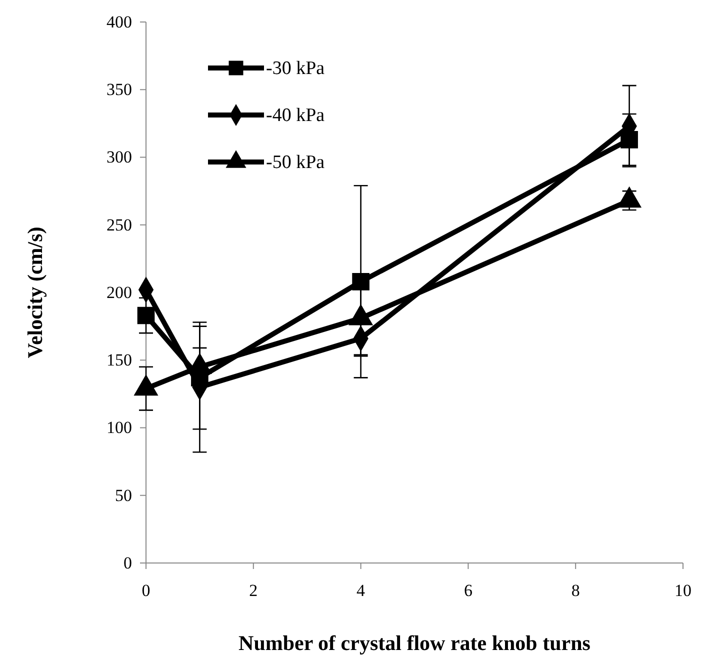  I want to click on y-tick-label: 100, so click(119, 428).